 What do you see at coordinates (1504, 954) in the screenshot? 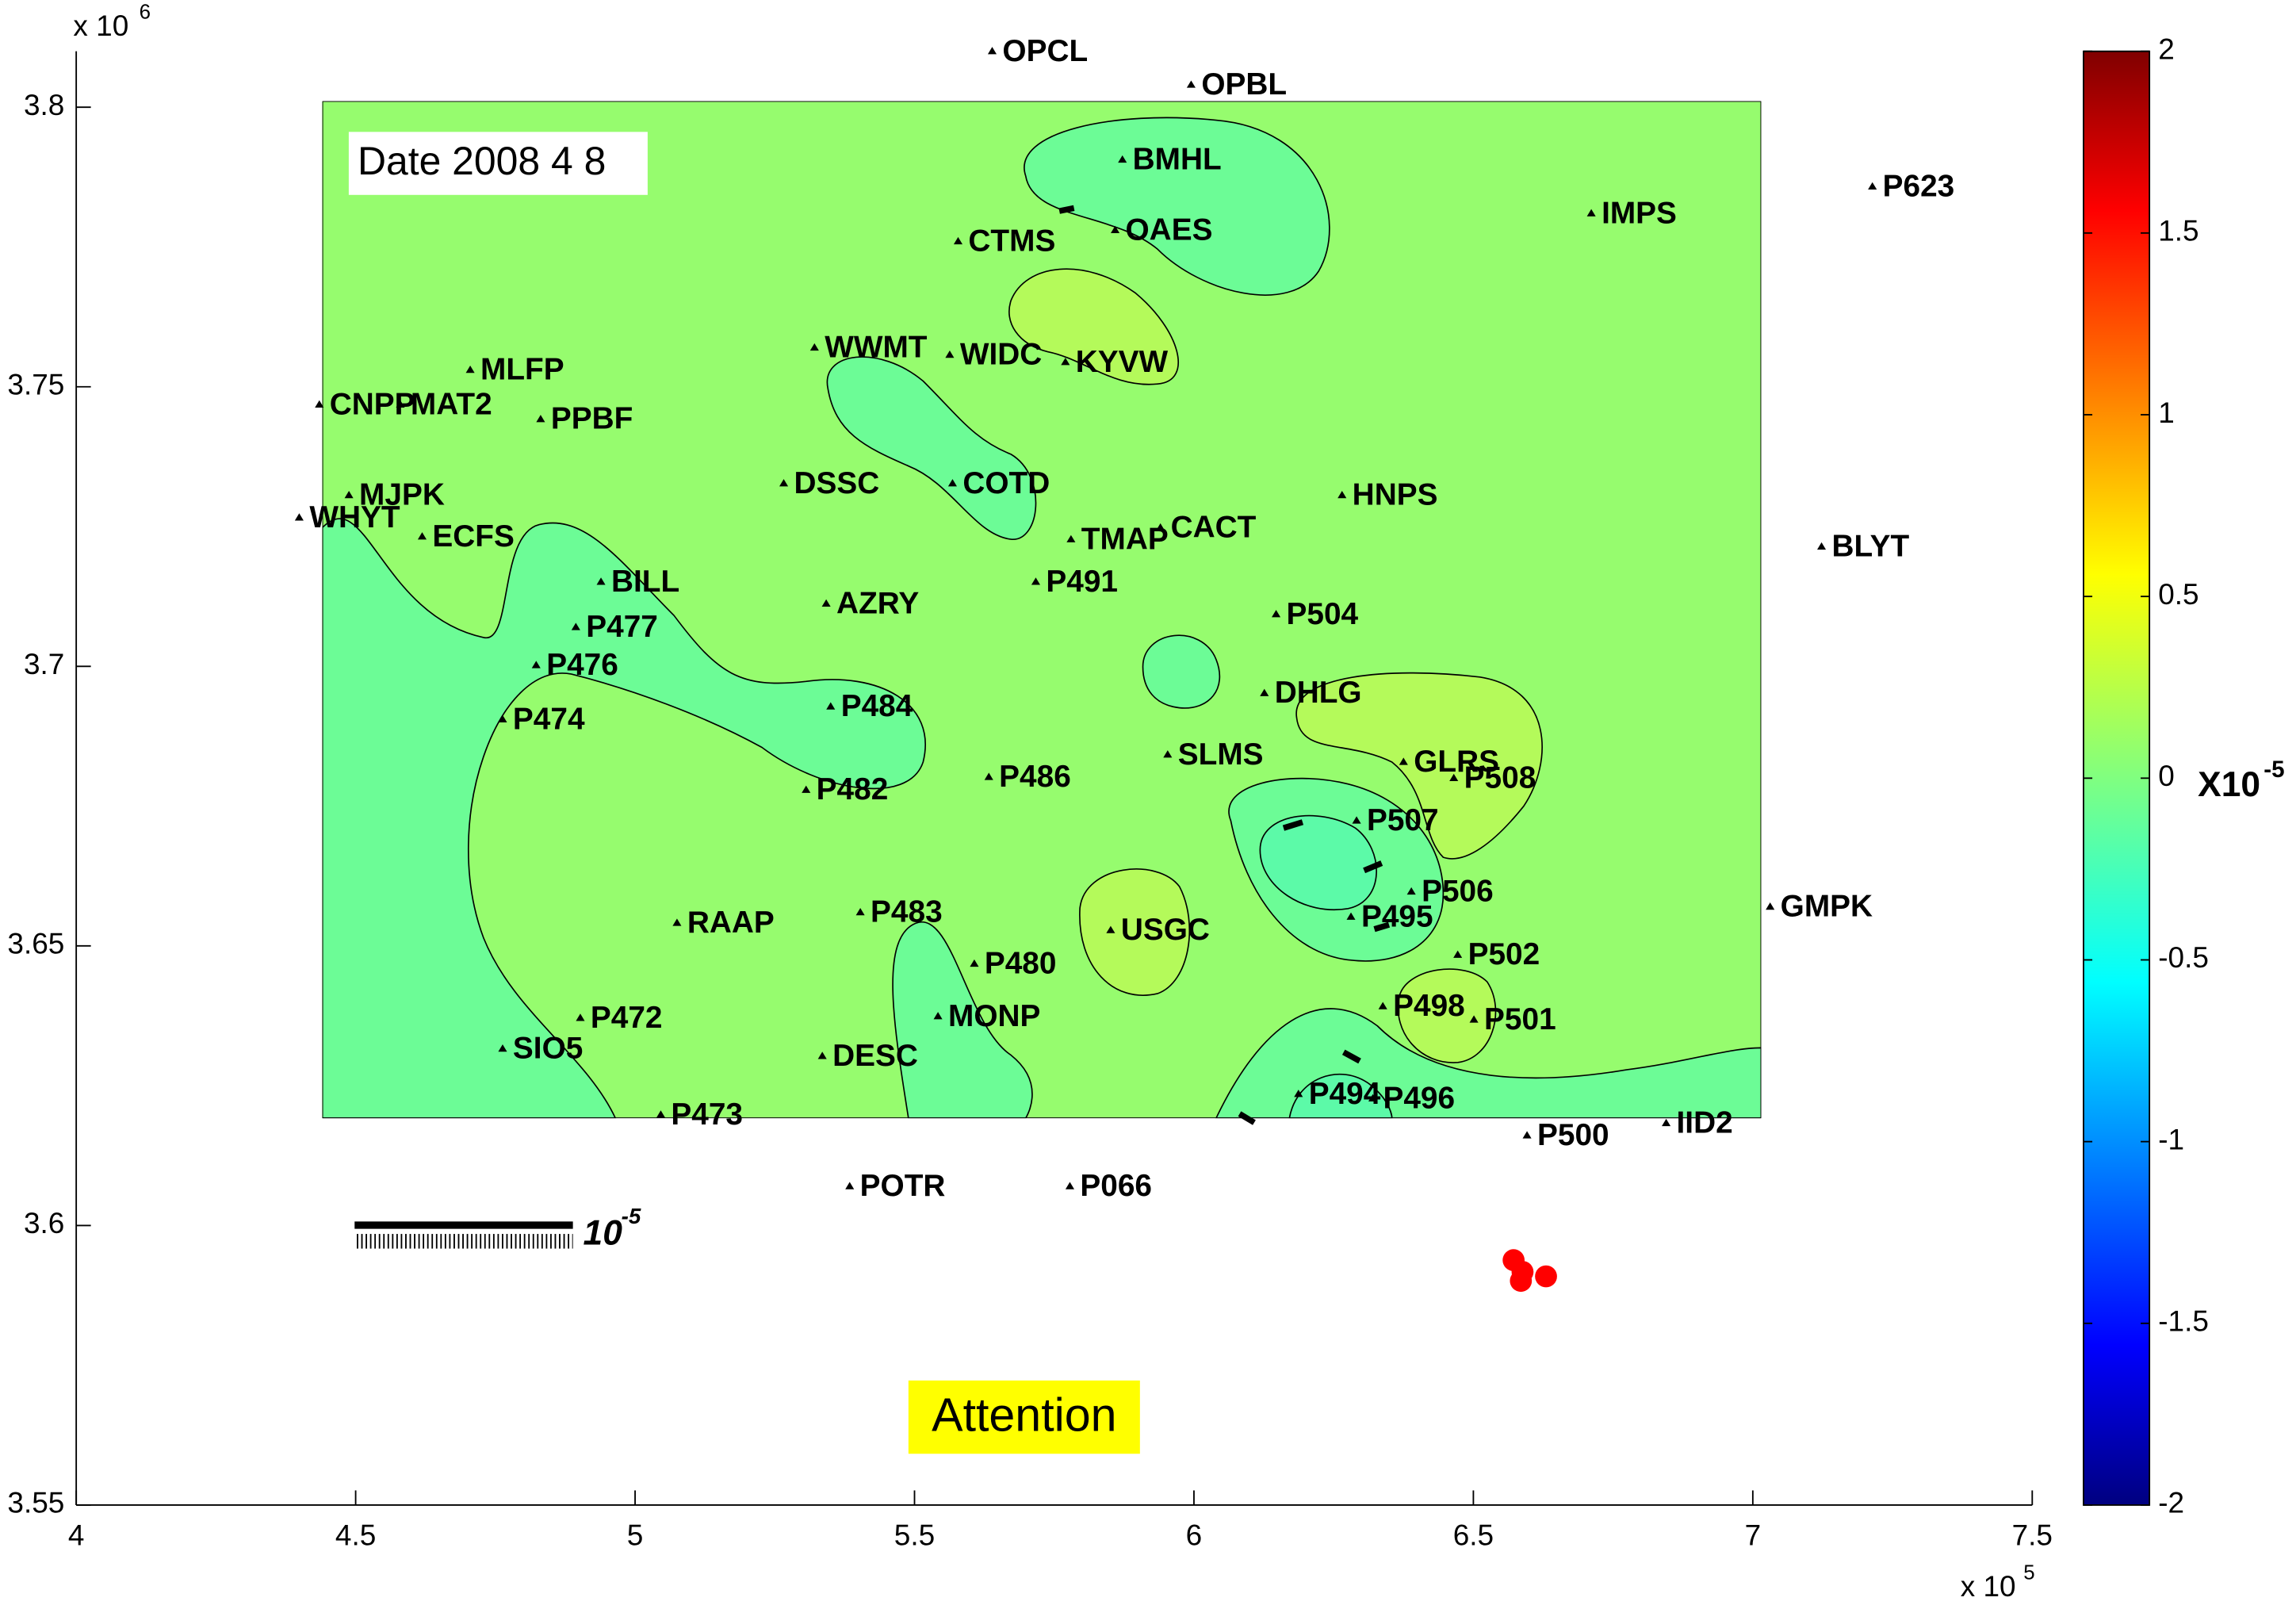
I see `station-label: P502` at bounding box center [1504, 954].